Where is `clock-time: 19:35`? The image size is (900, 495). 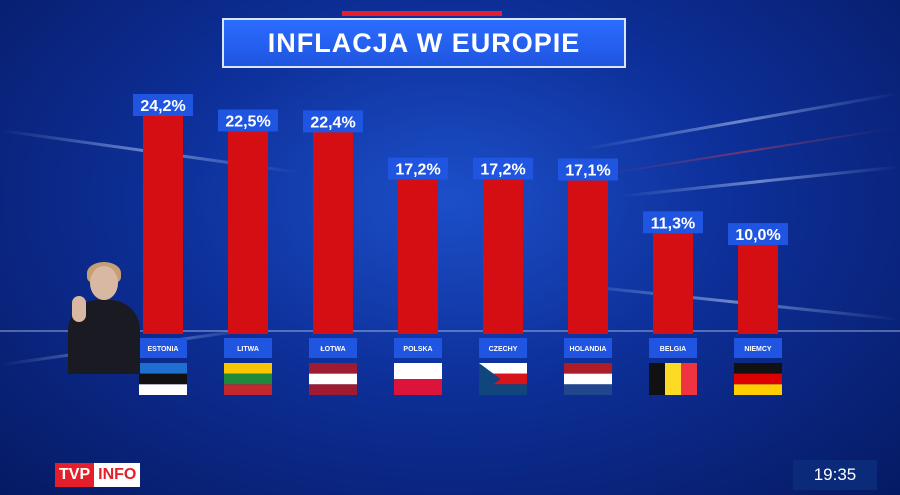
clock-time: 19:35 is located at coordinates (835, 474).